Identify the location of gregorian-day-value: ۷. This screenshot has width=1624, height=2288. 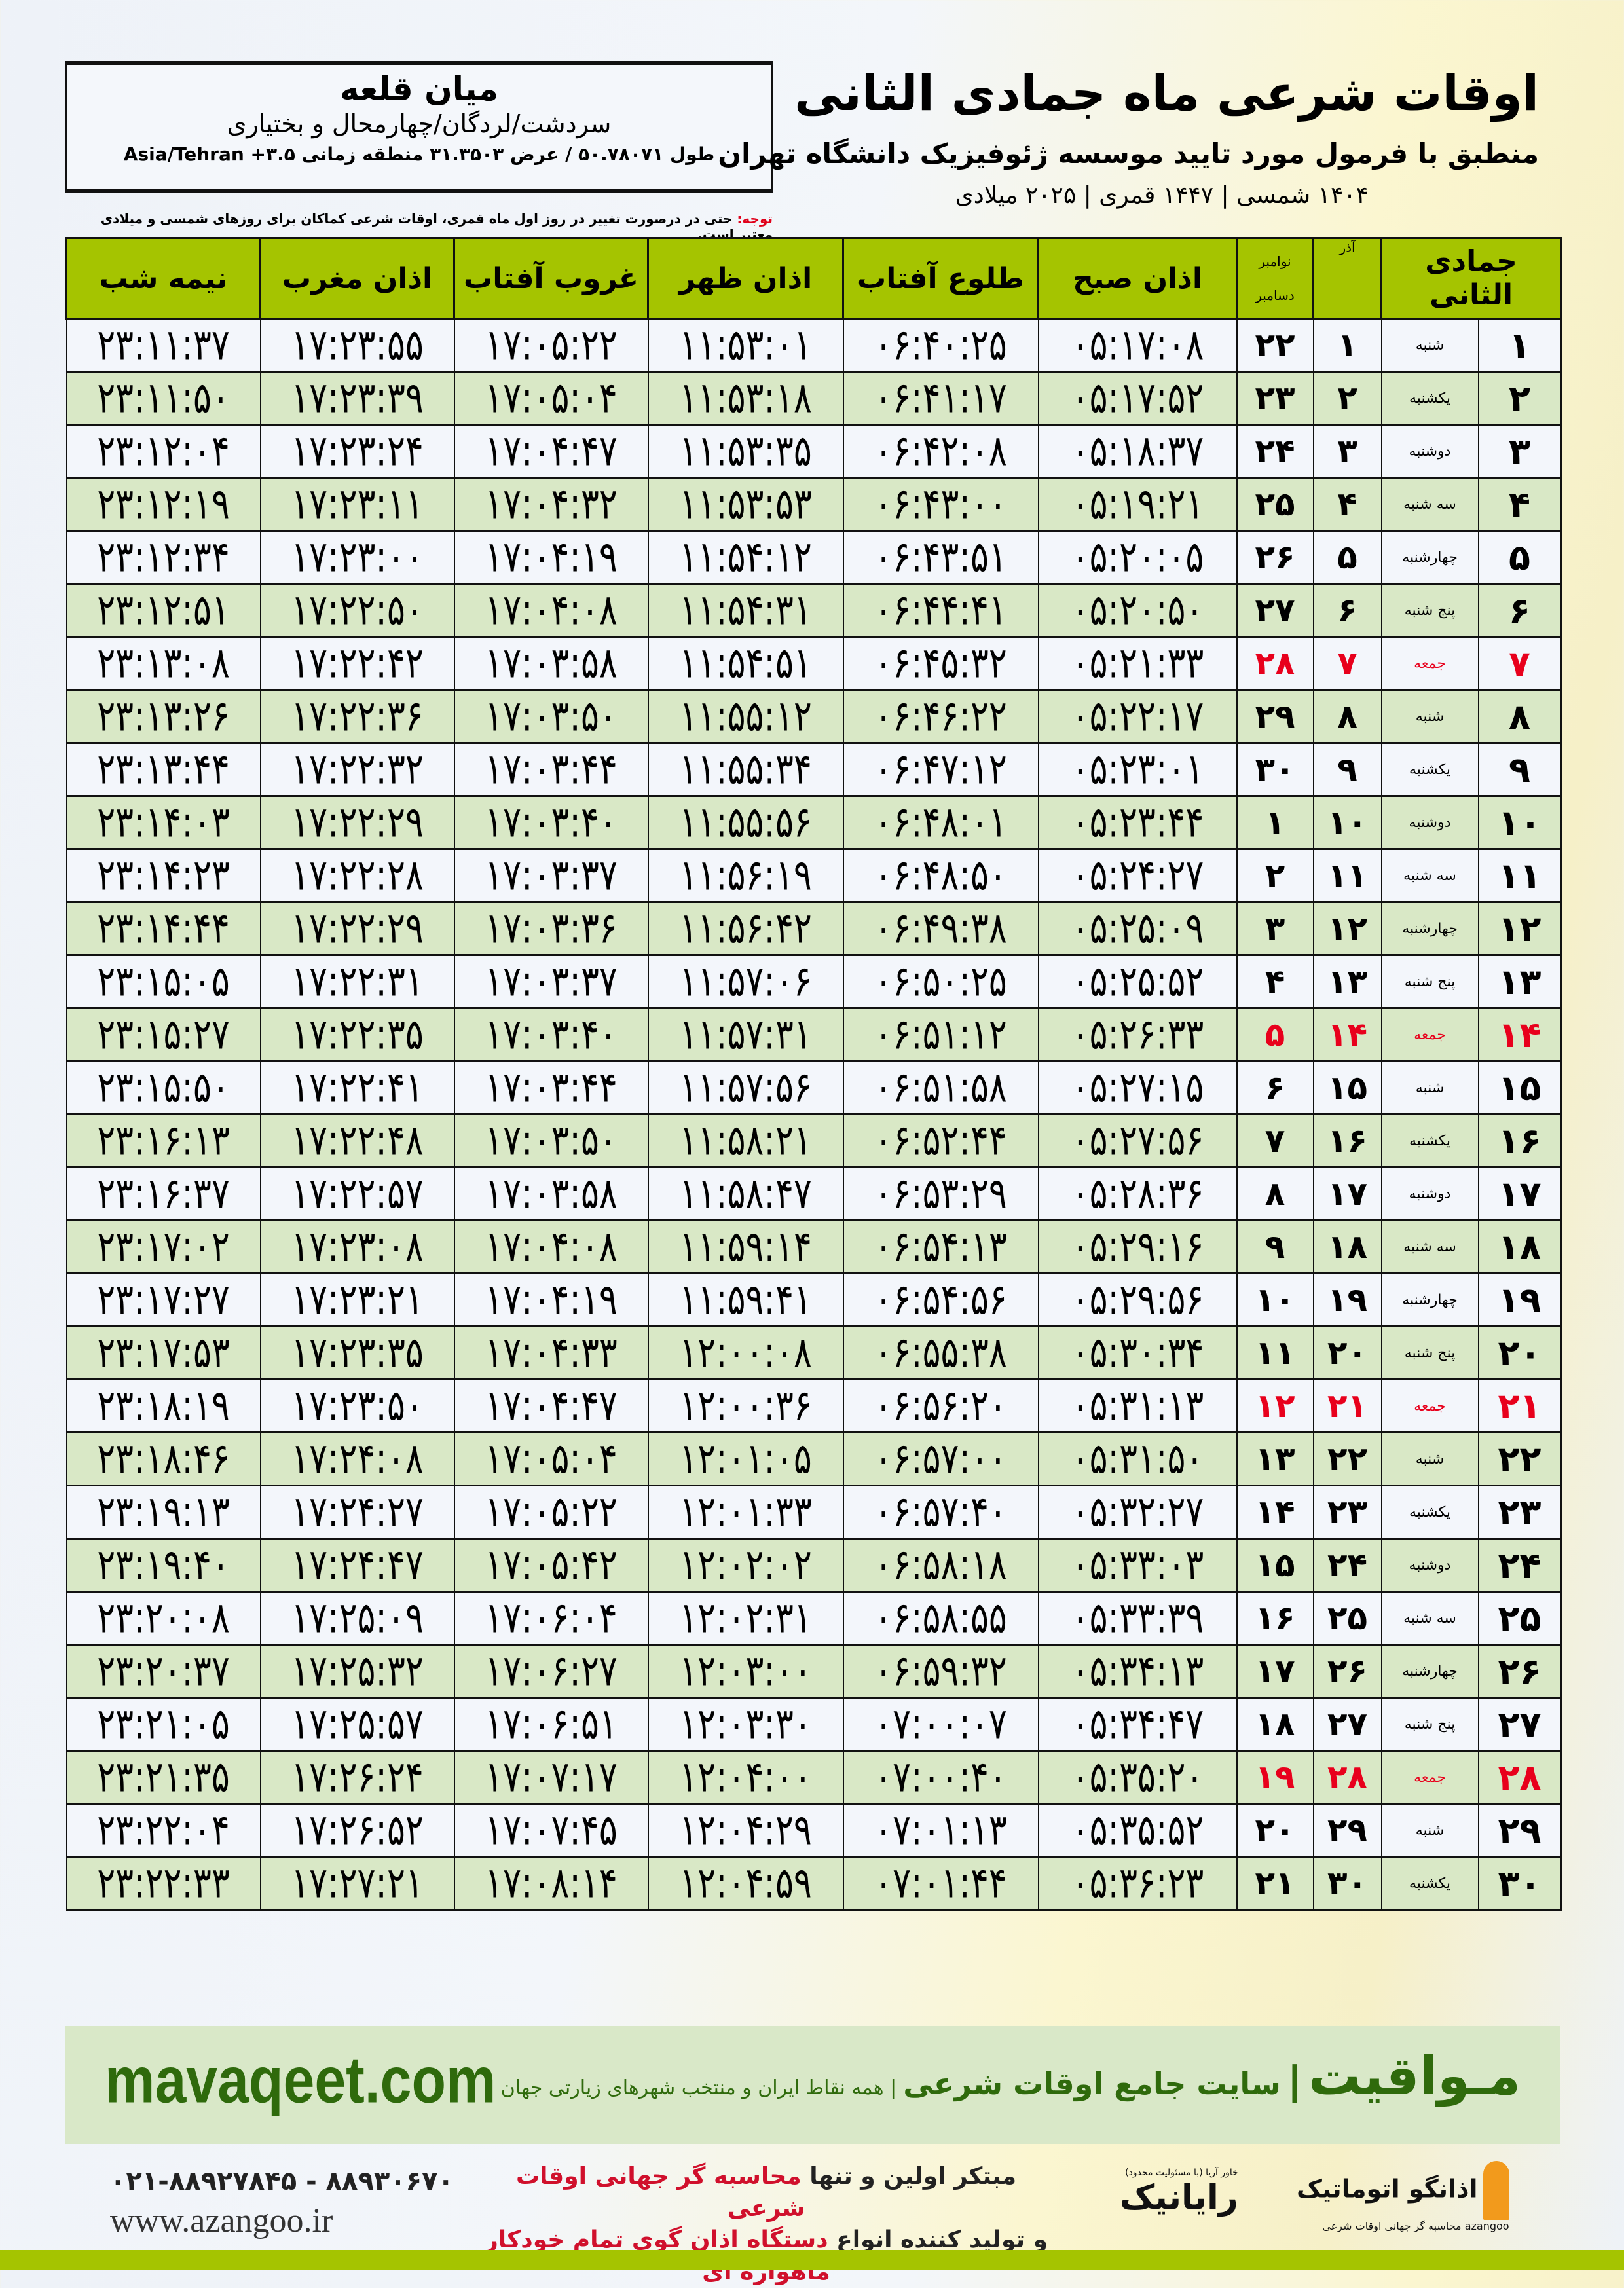
(1274, 1141).